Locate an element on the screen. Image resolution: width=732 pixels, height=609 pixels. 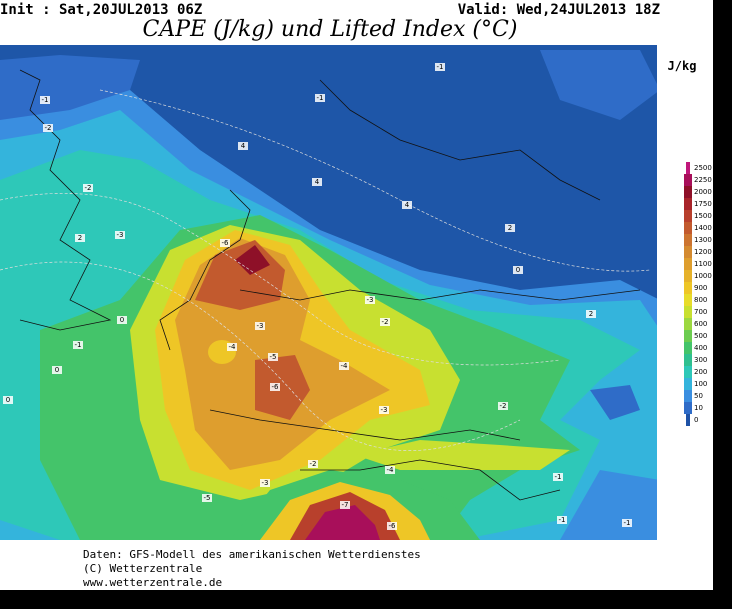
legend-unit: J/kg is located at coordinates (682, 66).